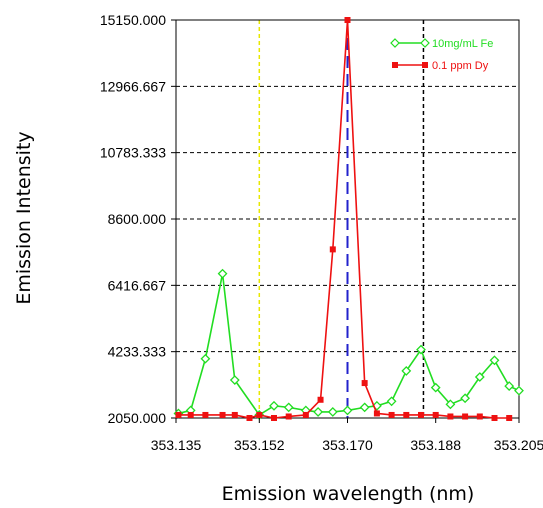  I want to click on x-tick-labels: 353.135 353.152 353.170 353.188 353.205, so click(347, 435).